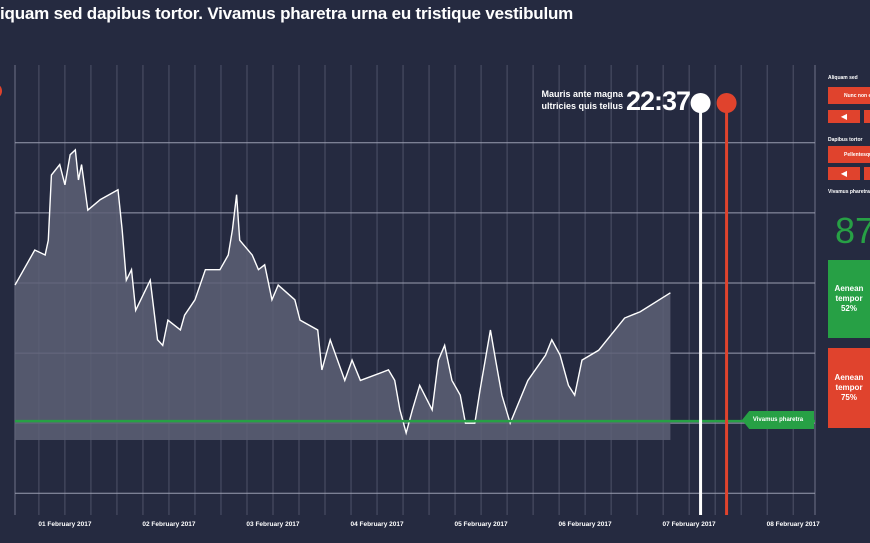 This screenshot has width=870, height=543. Describe the element at coordinates (794, 524) in the screenshot. I see `x-tick-label: 08 February 2017` at that location.